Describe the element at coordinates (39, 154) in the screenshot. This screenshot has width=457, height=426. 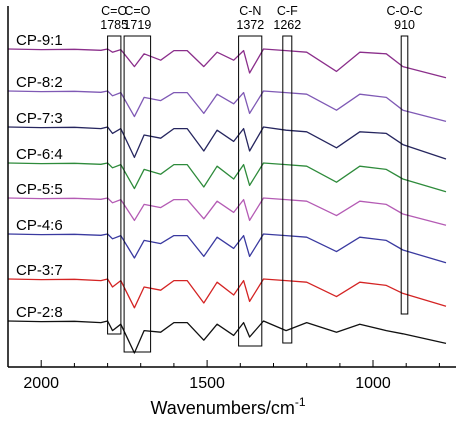
I see `series-label-4: CP-6:4` at that location.